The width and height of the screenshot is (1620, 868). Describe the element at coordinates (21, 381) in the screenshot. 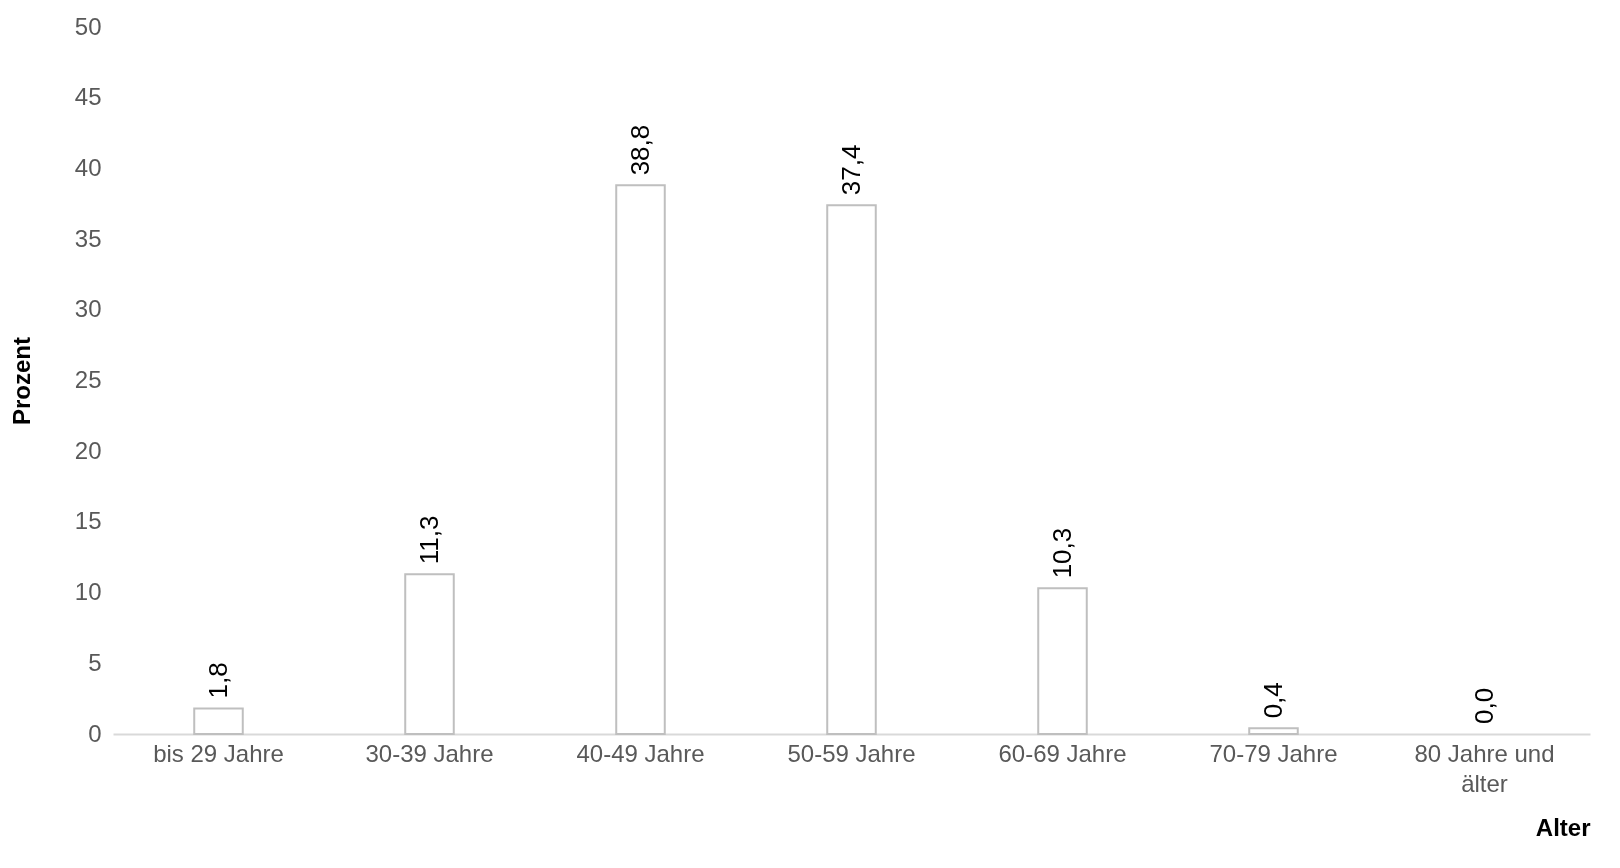

I see `y-axis-title: Prozent` at that location.